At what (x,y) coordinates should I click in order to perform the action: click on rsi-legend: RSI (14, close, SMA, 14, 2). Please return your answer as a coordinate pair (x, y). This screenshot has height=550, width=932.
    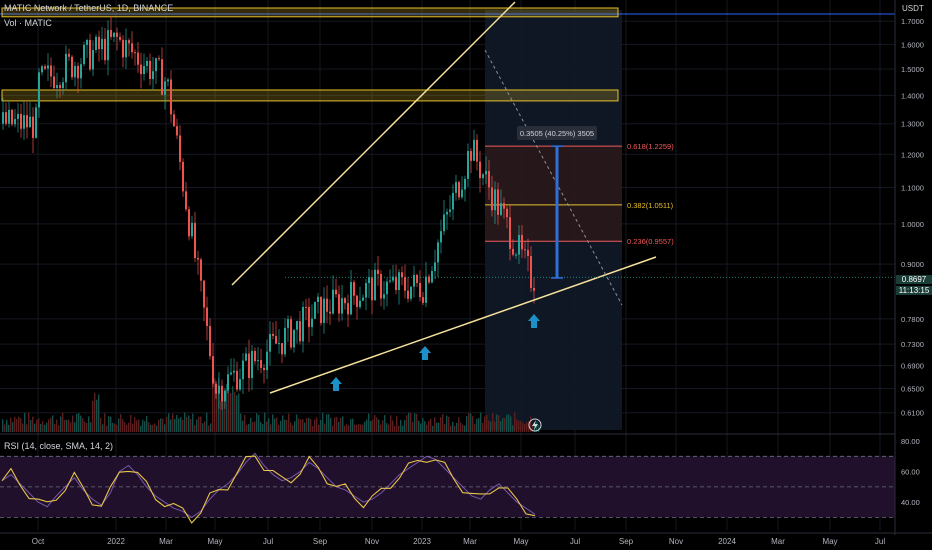
    Looking at the image, I should click on (59, 446).